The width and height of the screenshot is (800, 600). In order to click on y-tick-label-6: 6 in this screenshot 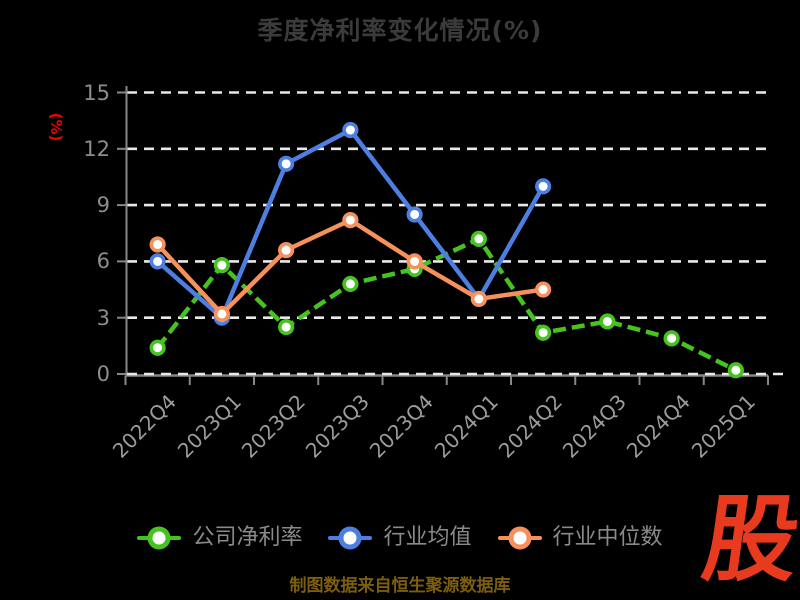, I will do `click(103, 261)`.